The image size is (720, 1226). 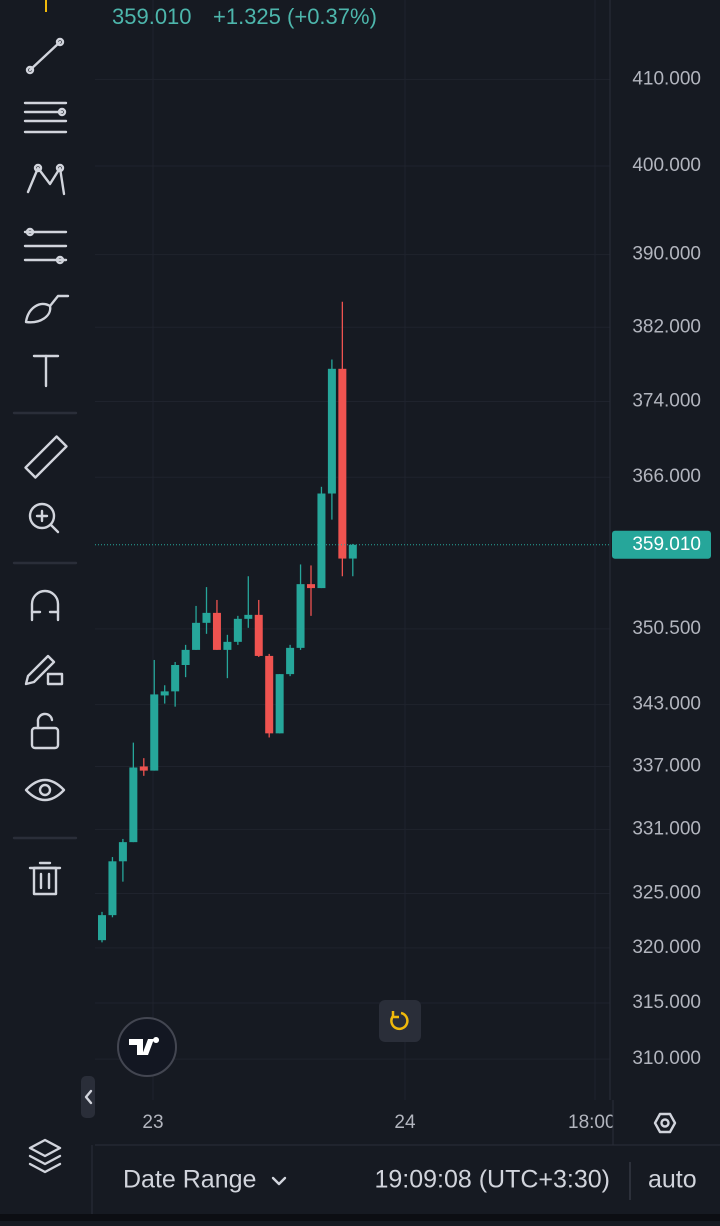 I want to click on toolbar, so click(x=45, y=605).